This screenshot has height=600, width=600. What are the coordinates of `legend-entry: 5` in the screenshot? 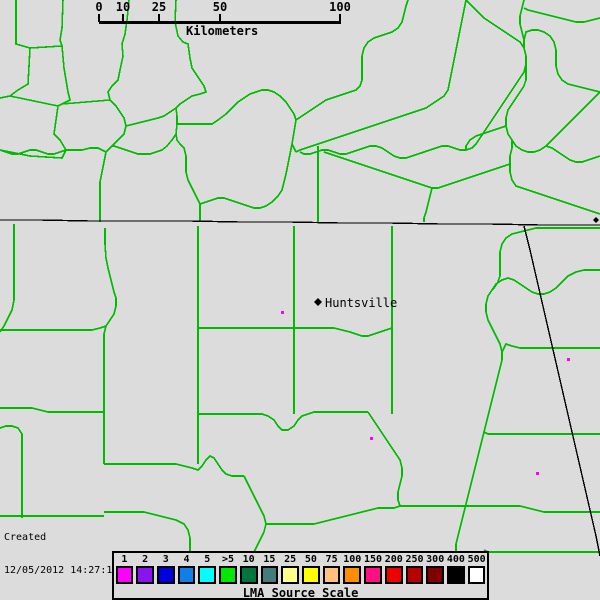 It's located at (207, 569).